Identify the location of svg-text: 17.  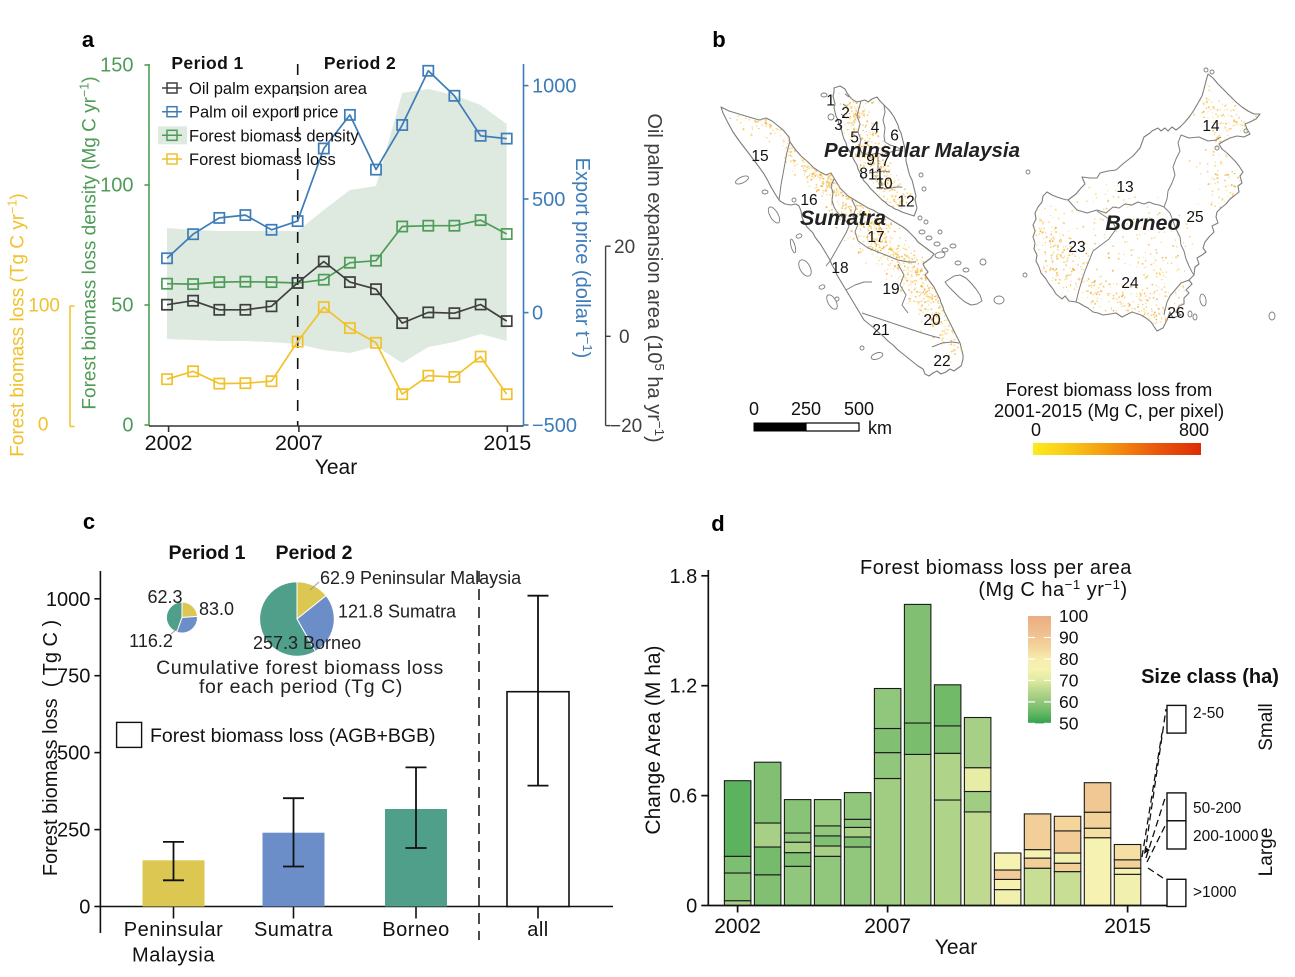
(875, 237).